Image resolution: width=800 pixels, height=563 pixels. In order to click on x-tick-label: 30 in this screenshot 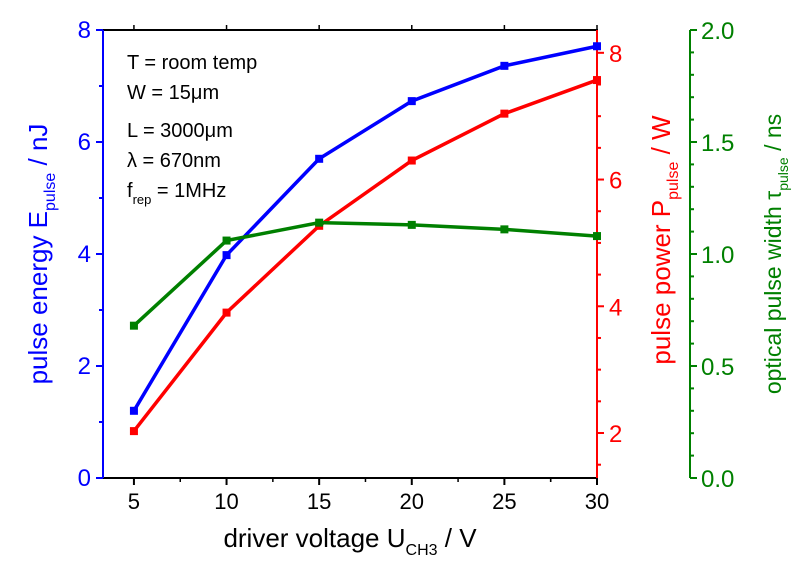, I will do `click(597, 501)`.